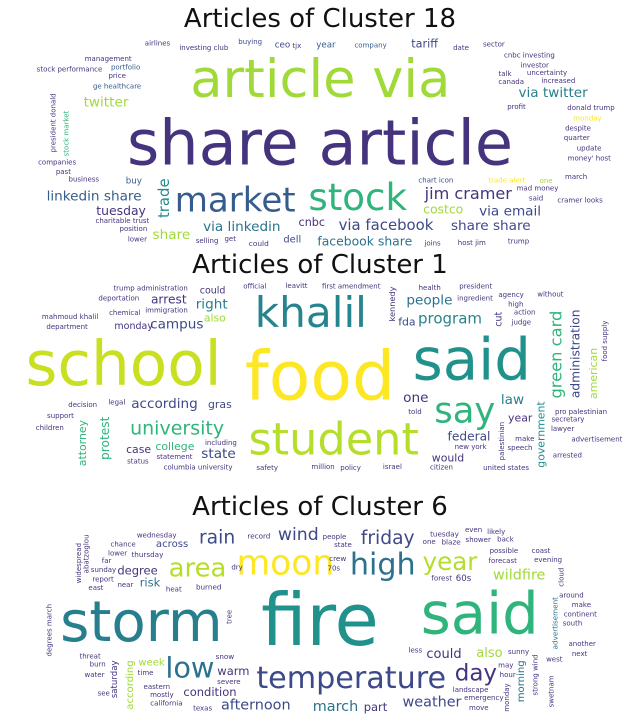  I want to click on cloud-word: selling, so click(207, 241).